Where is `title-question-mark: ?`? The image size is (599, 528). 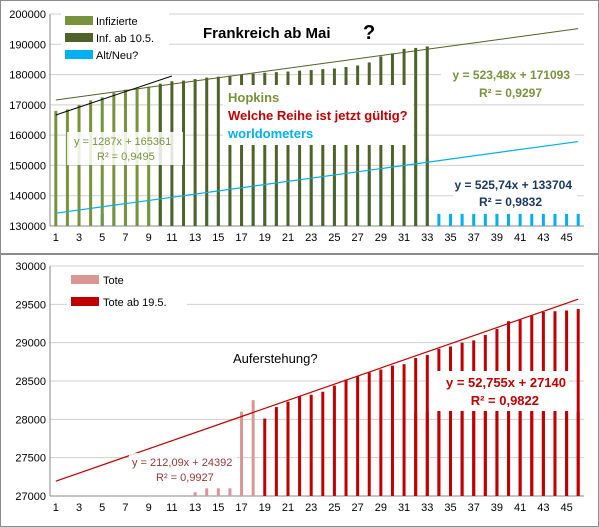 title-question-mark: ? is located at coordinates (369, 33).